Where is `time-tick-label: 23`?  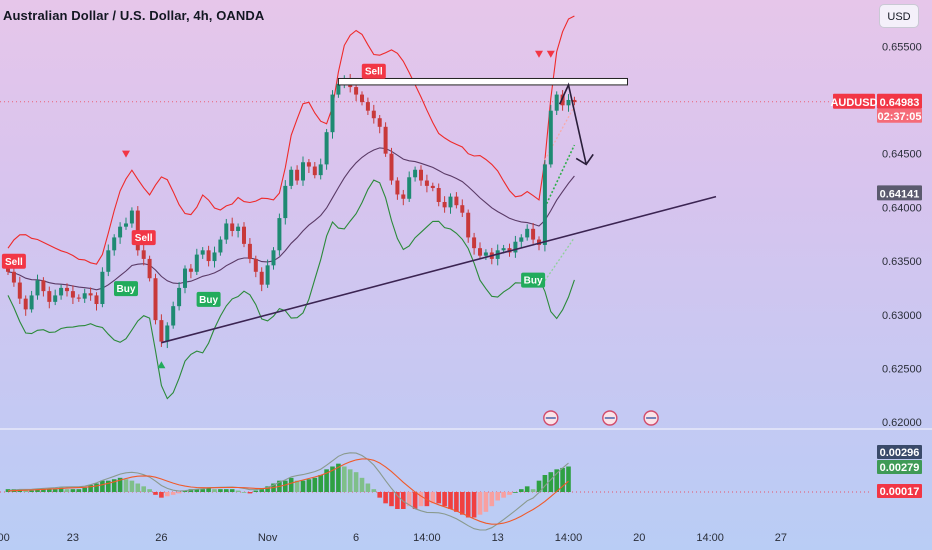
time-tick-label: 23 is located at coordinates (73, 538).